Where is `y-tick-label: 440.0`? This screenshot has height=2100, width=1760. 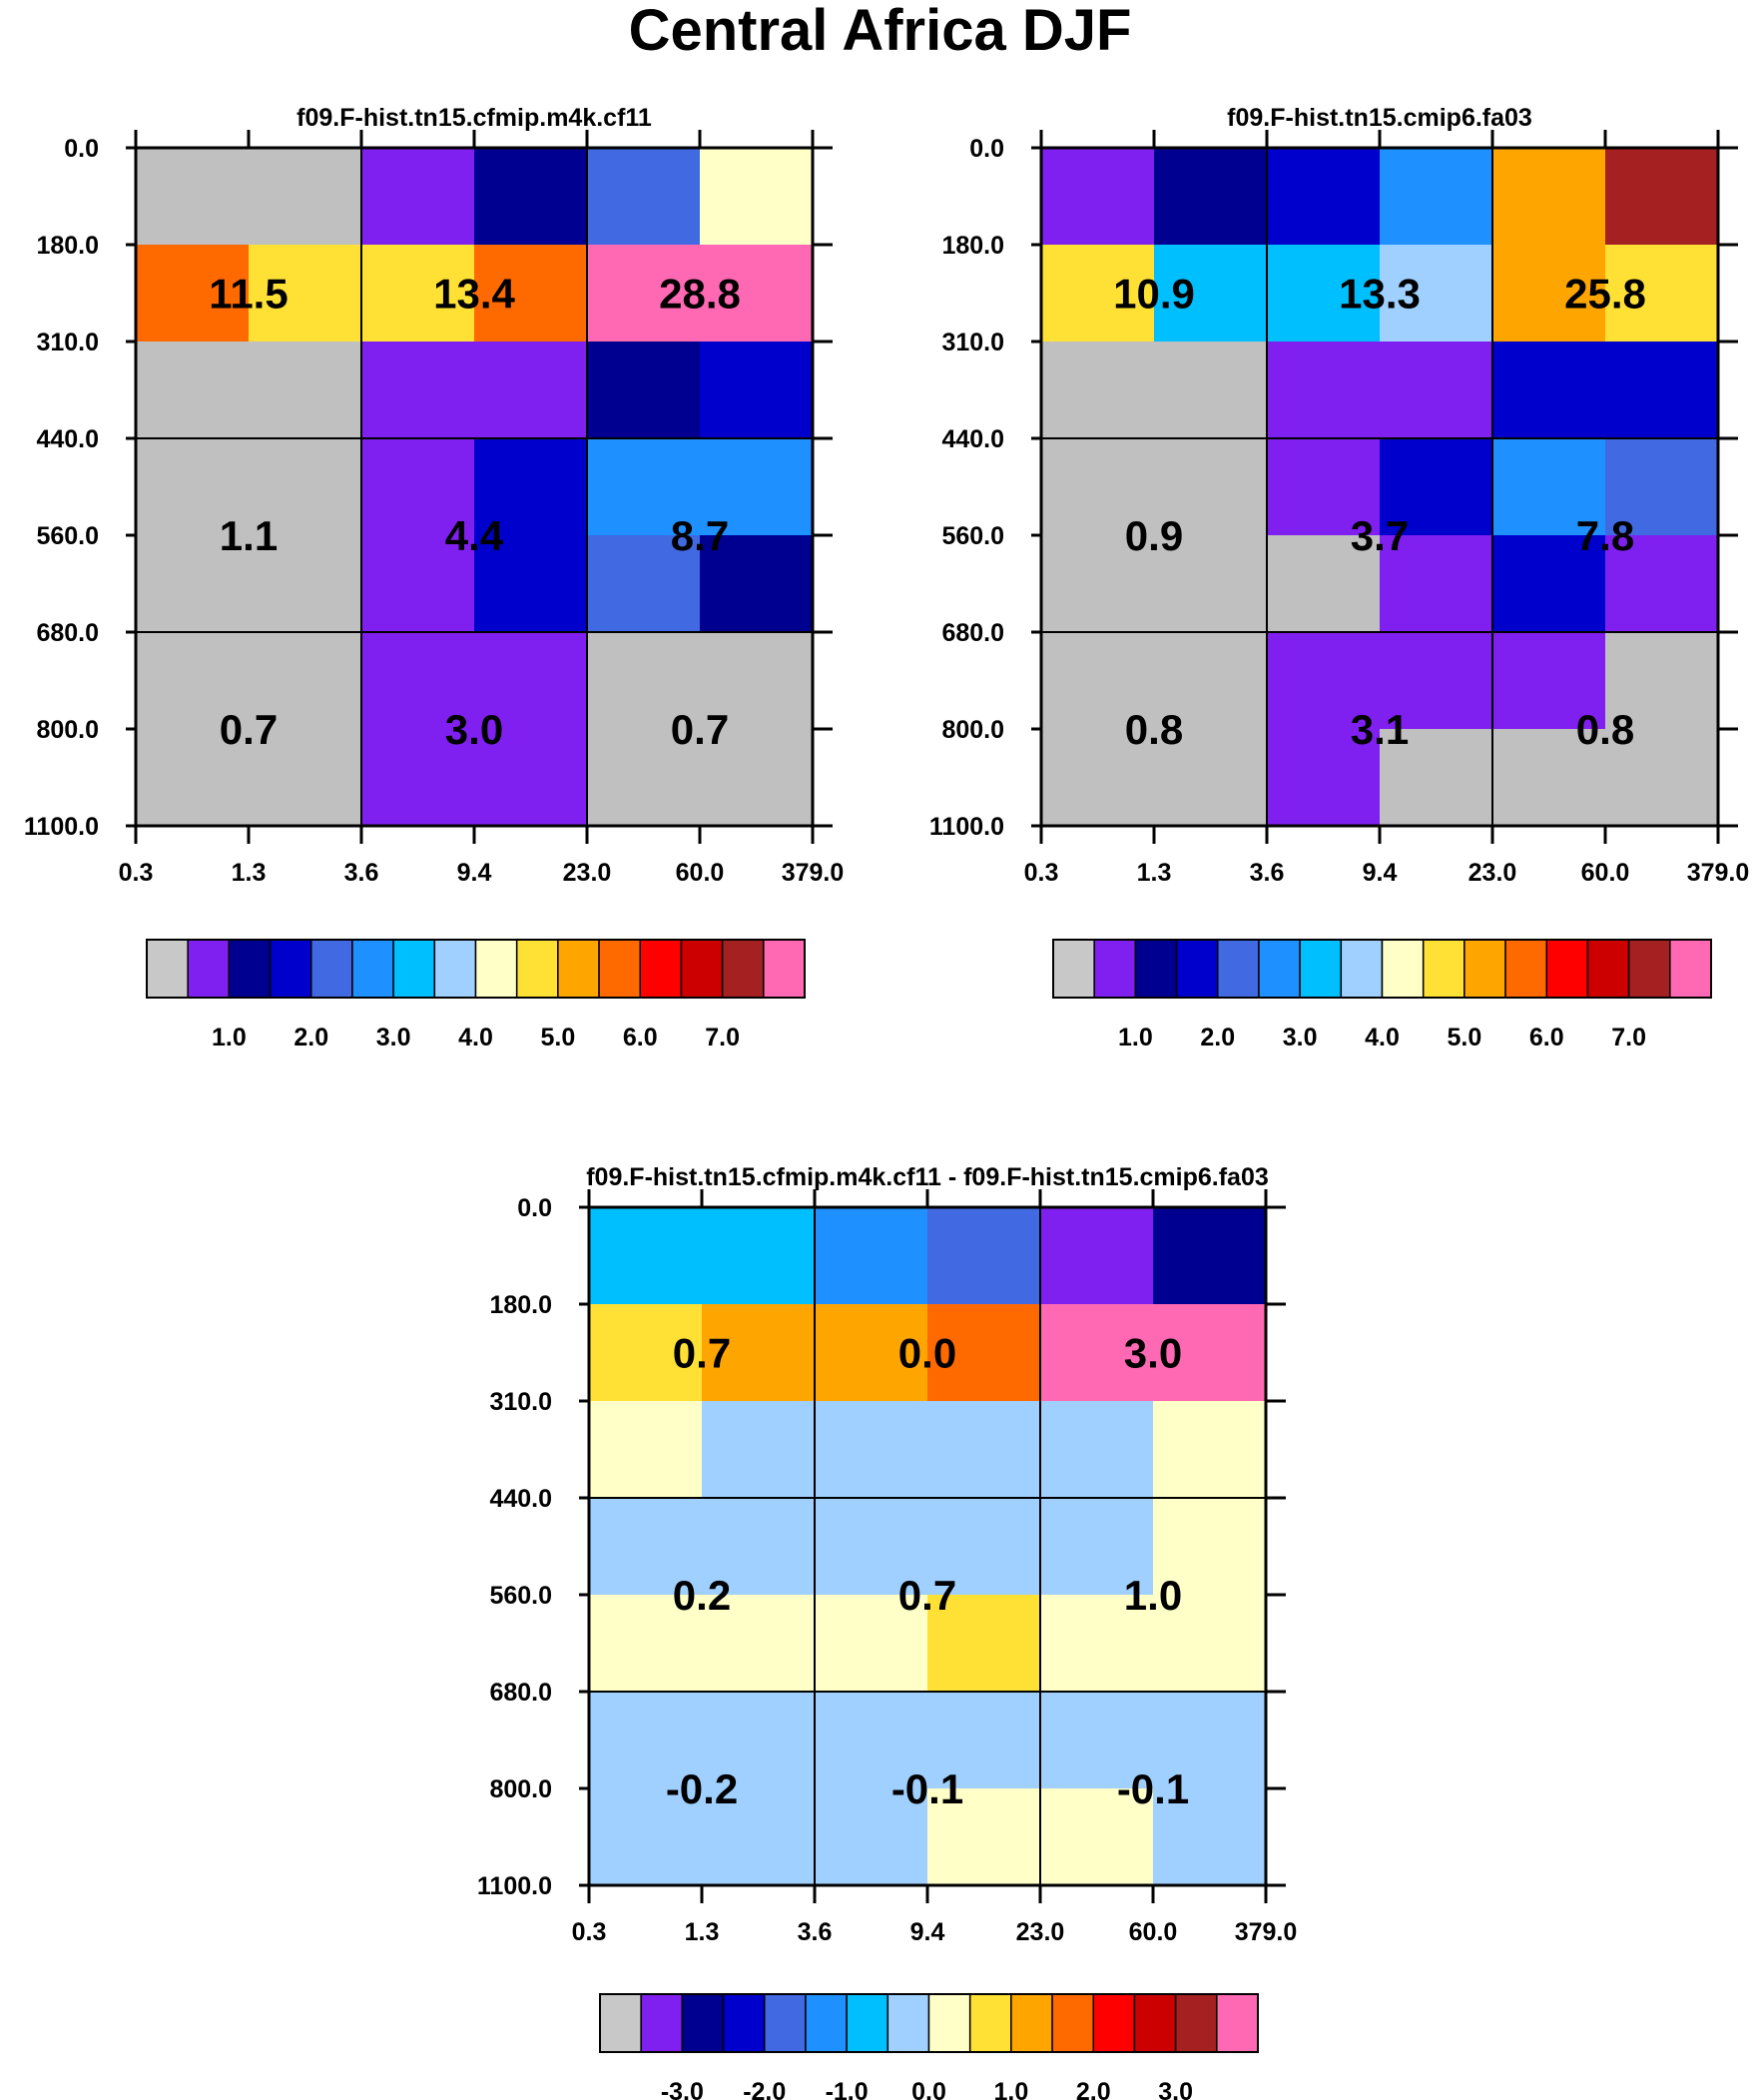 y-tick-label: 440.0 is located at coordinates (520, 1499).